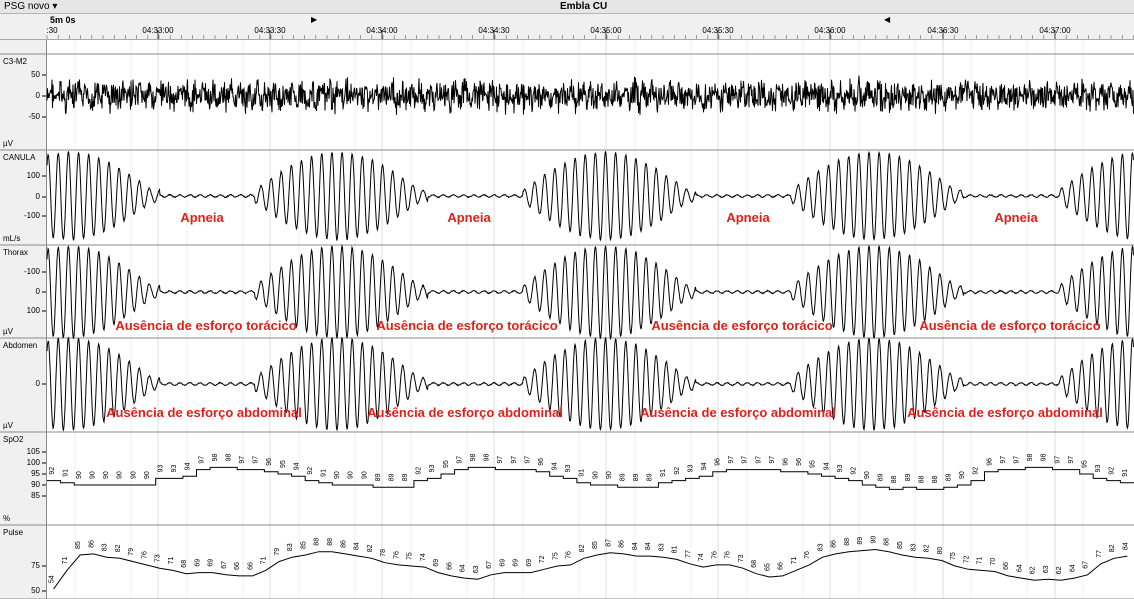 The height and width of the screenshot is (599, 1134). I want to click on pulse-value-label: 74, so click(423, 557).